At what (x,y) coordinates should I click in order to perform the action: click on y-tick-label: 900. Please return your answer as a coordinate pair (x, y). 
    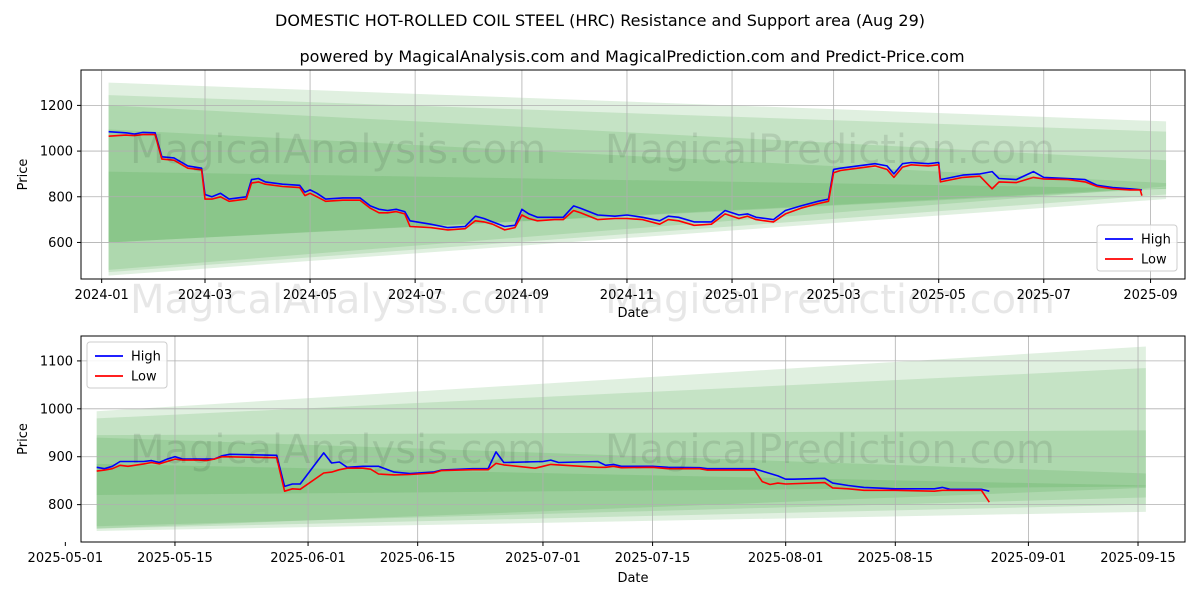
    Looking at the image, I should click on (60, 457).